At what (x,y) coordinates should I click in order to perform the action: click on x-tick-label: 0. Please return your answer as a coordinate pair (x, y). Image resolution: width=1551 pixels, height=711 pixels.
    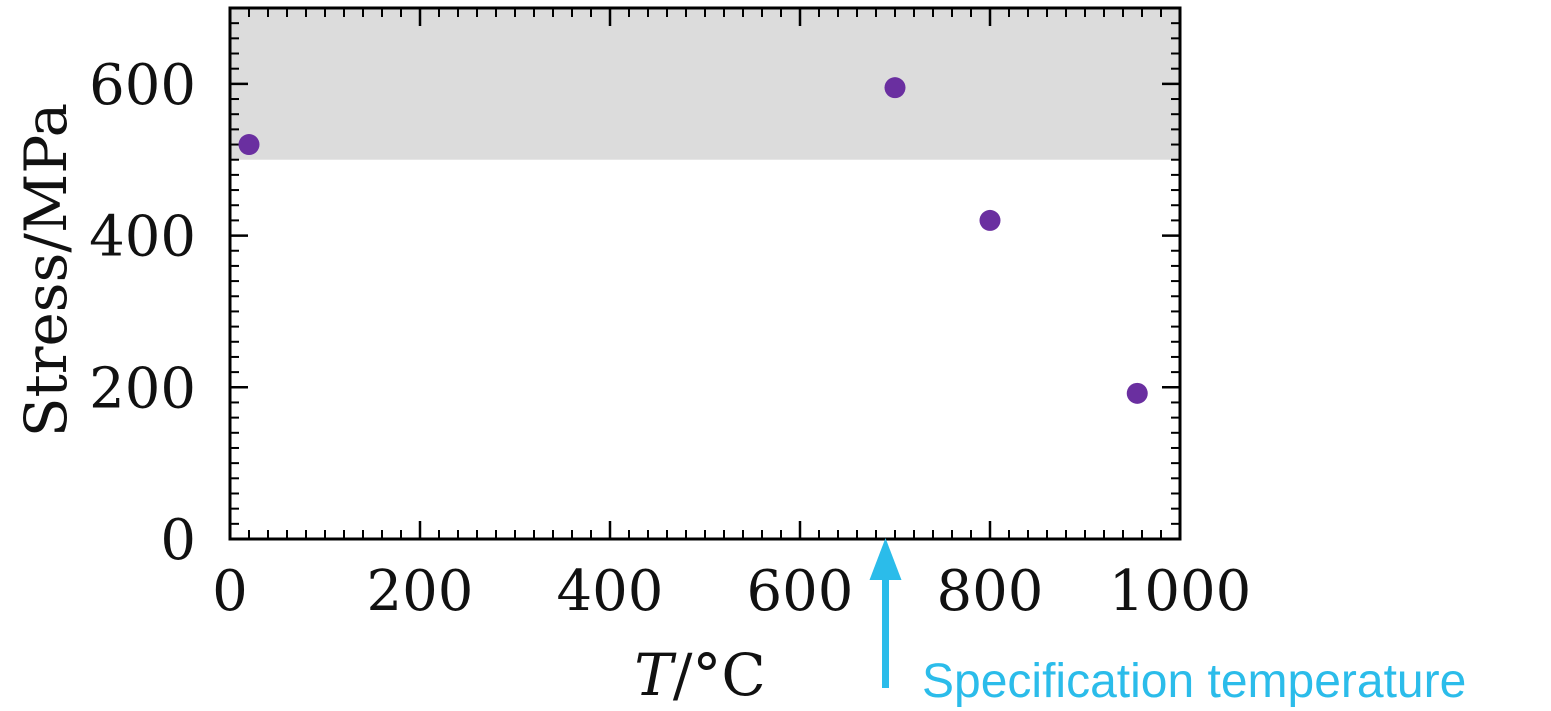
    Looking at the image, I should click on (230, 591).